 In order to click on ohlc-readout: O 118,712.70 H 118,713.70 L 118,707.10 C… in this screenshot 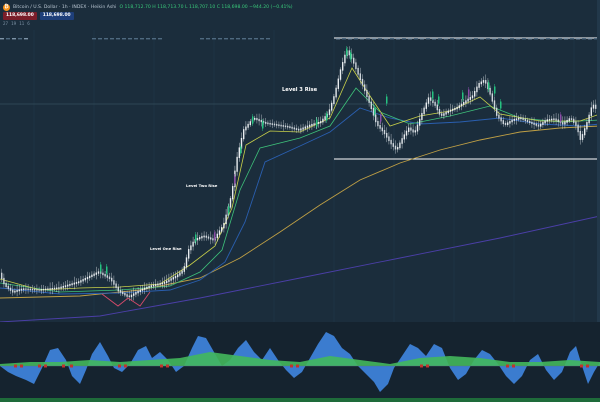, I will do `click(206, 7)`.